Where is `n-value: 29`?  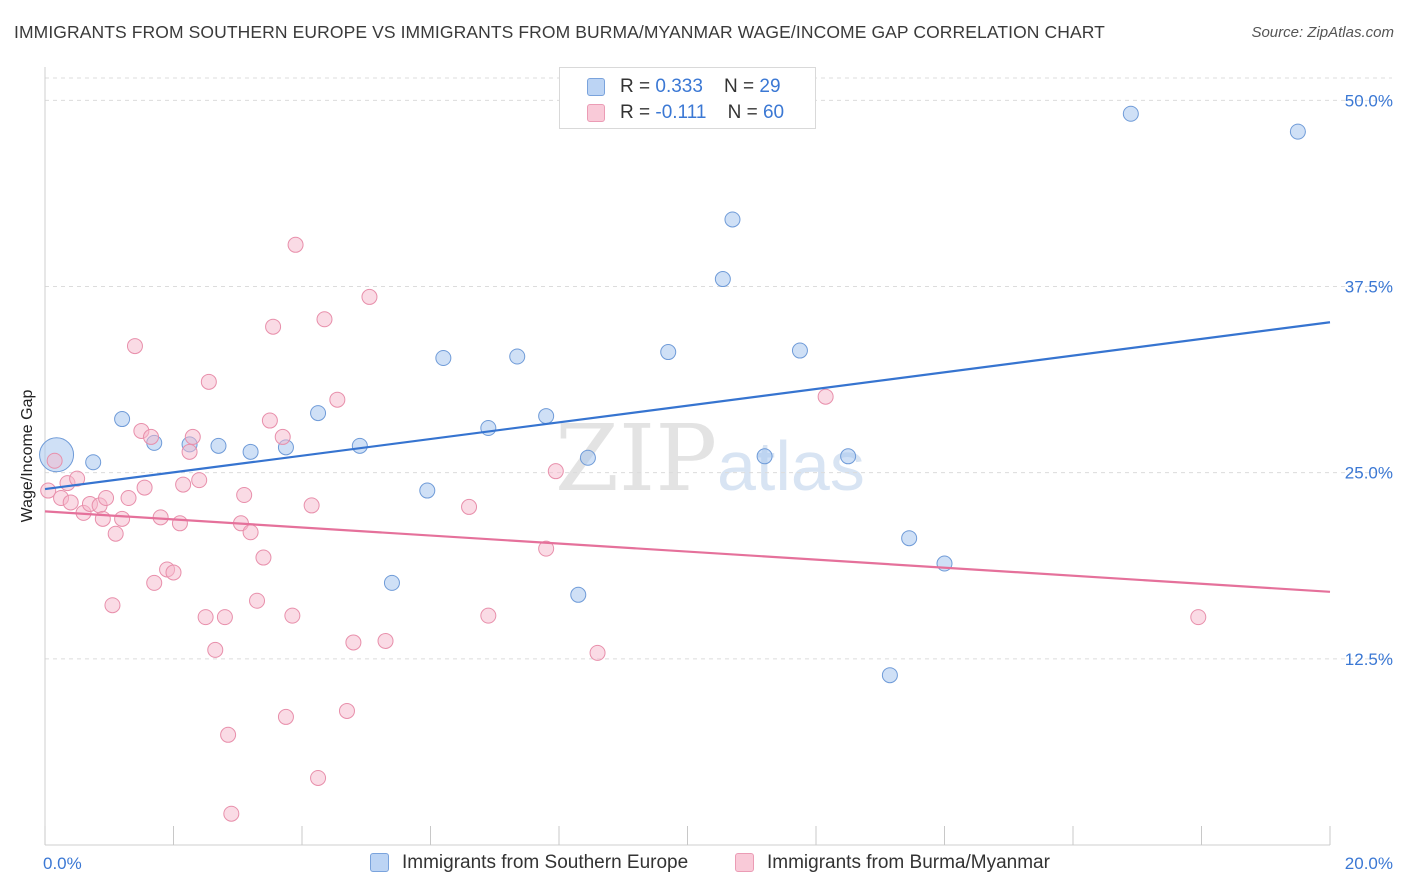
n-value: 29 is located at coordinates (770, 86).